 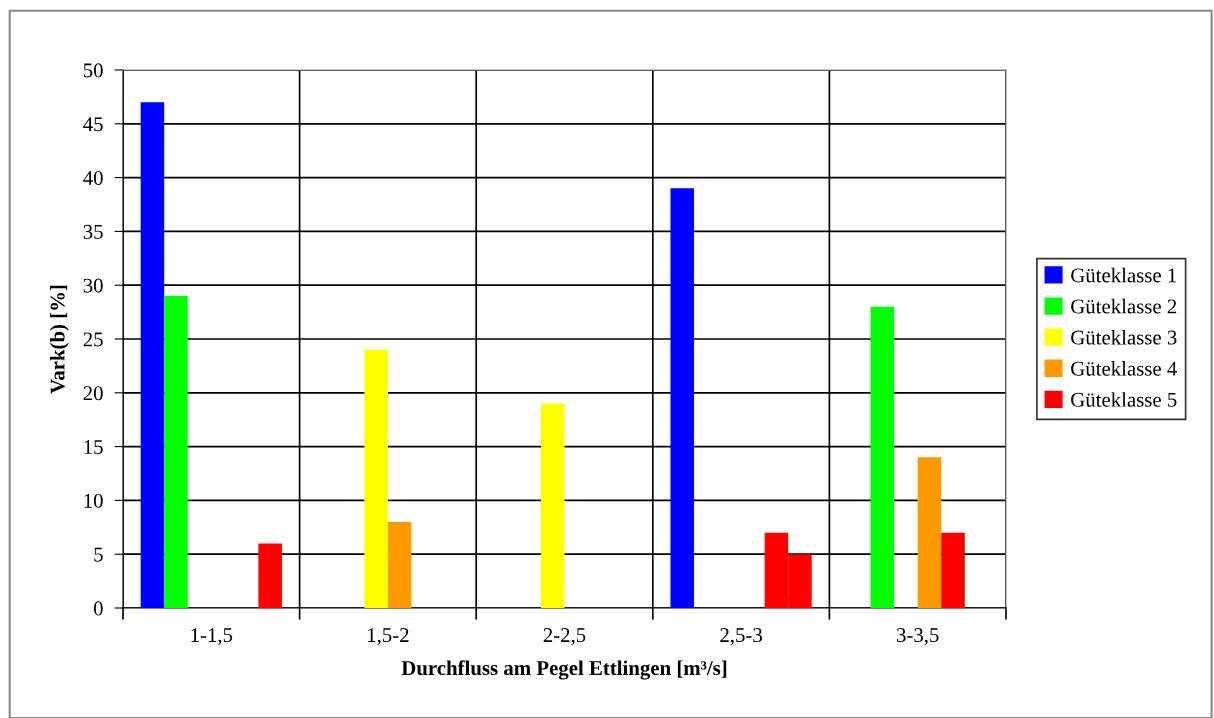 What do you see at coordinates (93, 231) in the screenshot?
I see `y-tick-label: 35` at bounding box center [93, 231].